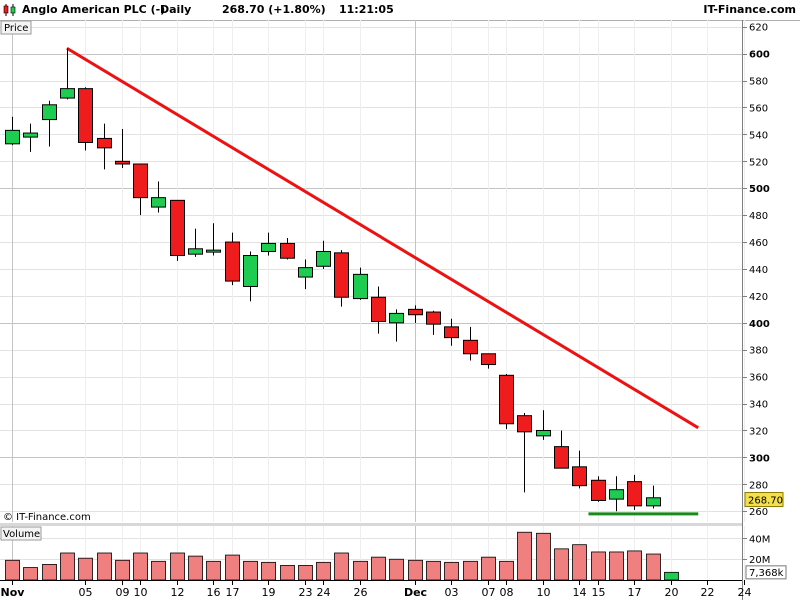 The image size is (800, 600). What do you see at coordinates (269, 592) in the screenshot?
I see `date-tick-label: 19` at bounding box center [269, 592].